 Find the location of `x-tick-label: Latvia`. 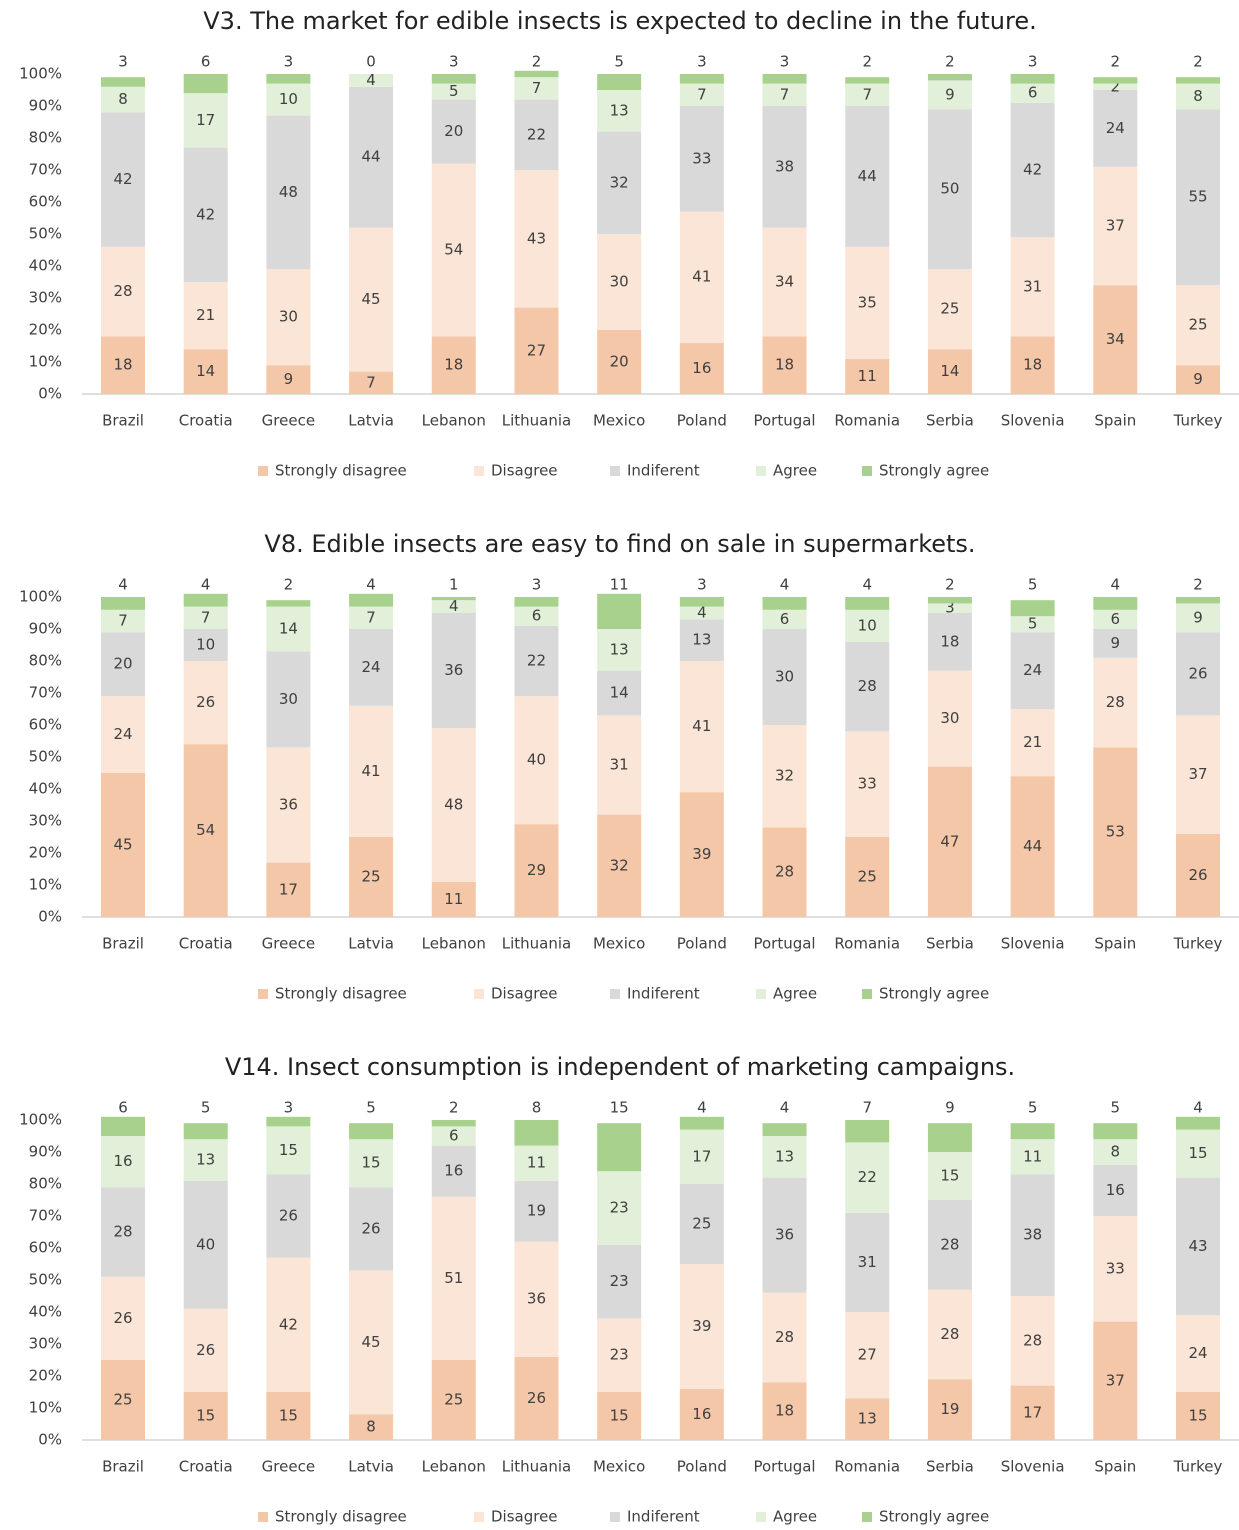

x-tick-label: Latvia is located at coordinates (371, 1467).